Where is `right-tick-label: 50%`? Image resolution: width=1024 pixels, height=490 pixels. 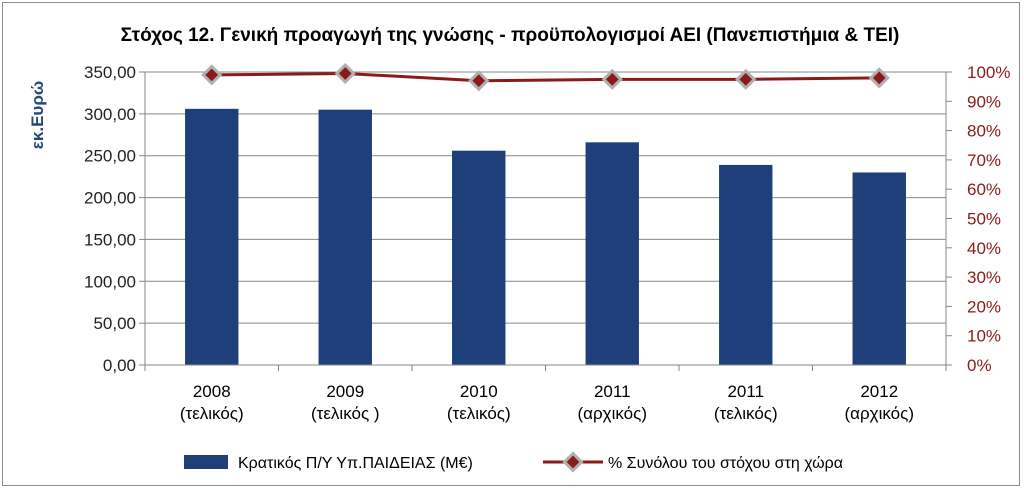 right-tick-label: 50% is located at coordinates (984, 219).